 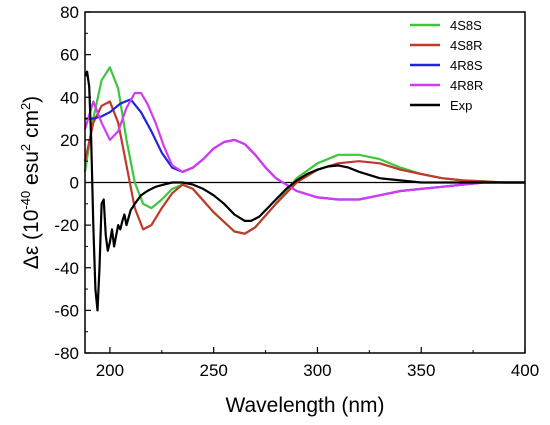 I want to click on y-axis-title: Δε (10-40 esu2 cm2), so click(x=30, y=182).